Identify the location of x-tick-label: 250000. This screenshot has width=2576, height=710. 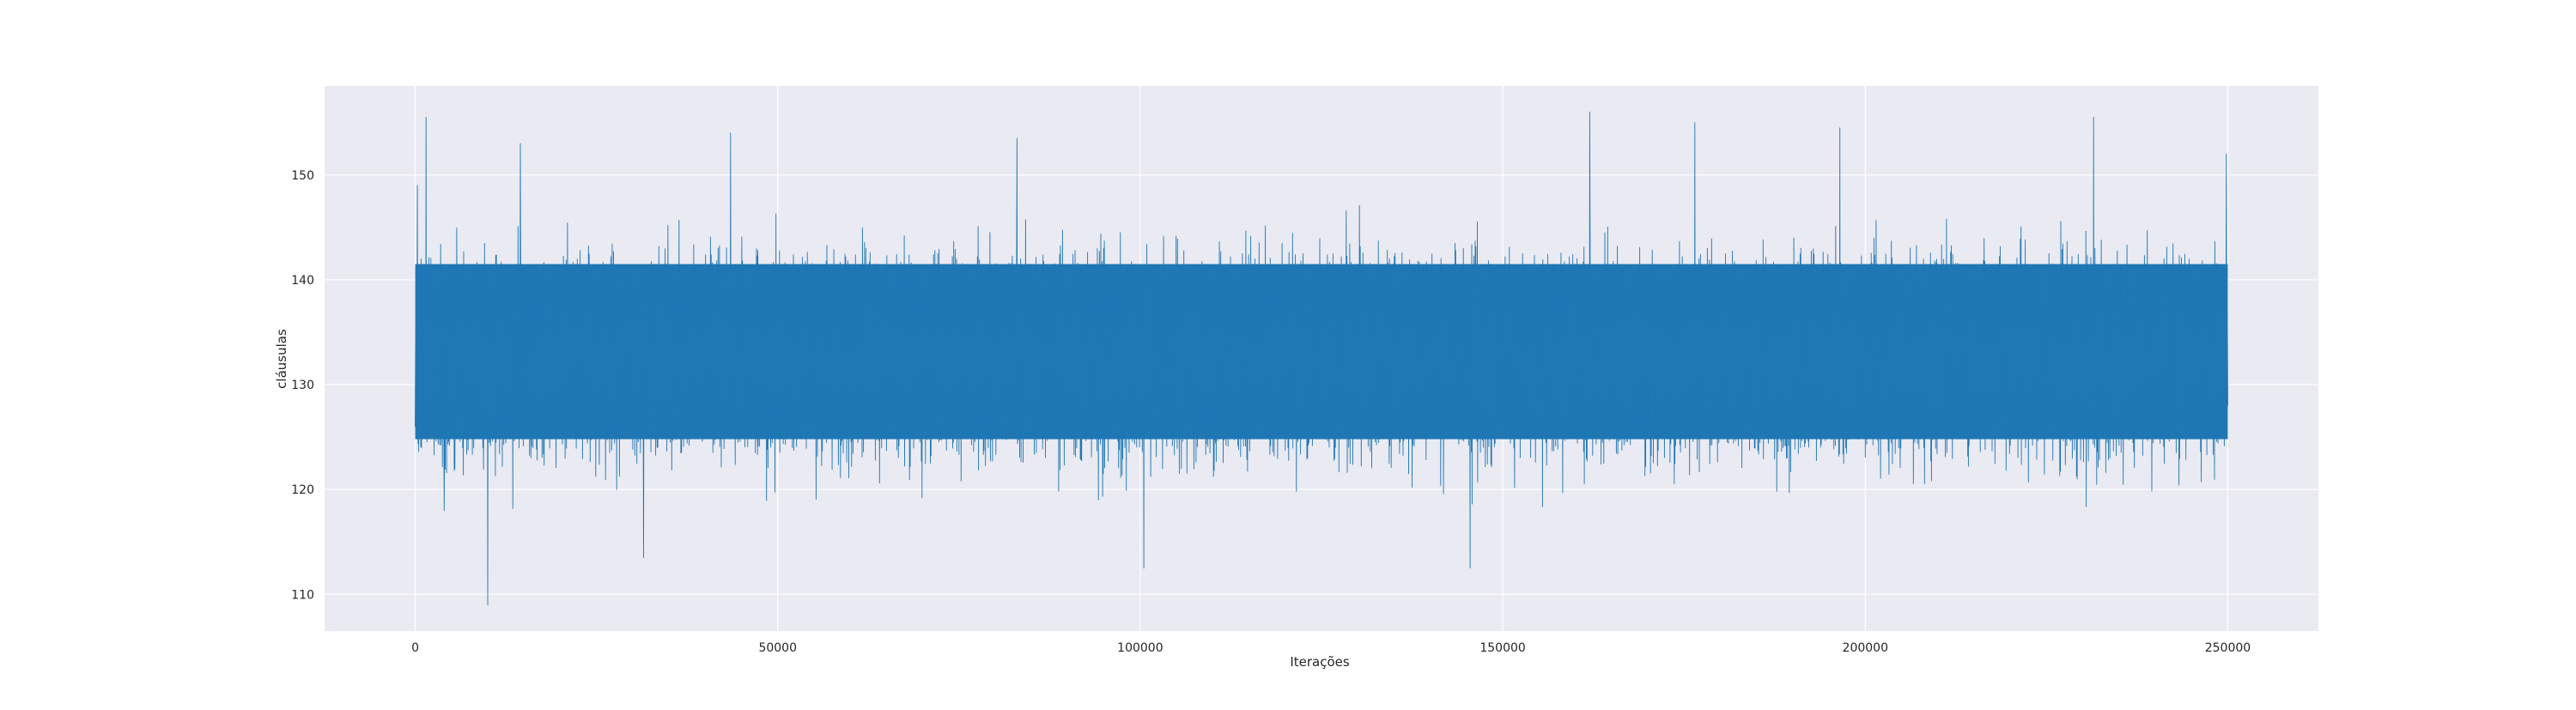
(2228, 648).